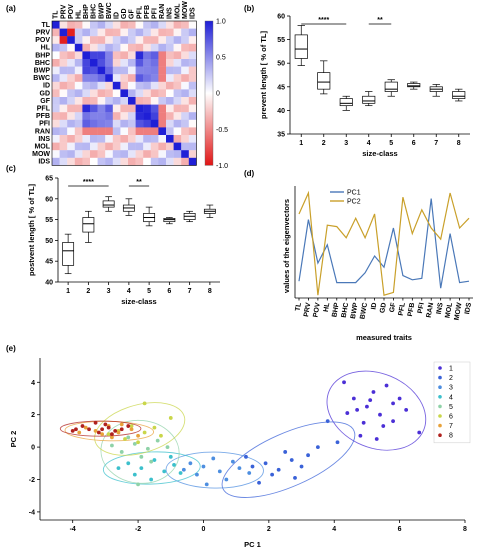 This screenshot has height=550, width=482. What do you see at coordinates (402, 308) in the screenshot?
I see `x-tick-label: PFL` at bounding box center [402, 308].